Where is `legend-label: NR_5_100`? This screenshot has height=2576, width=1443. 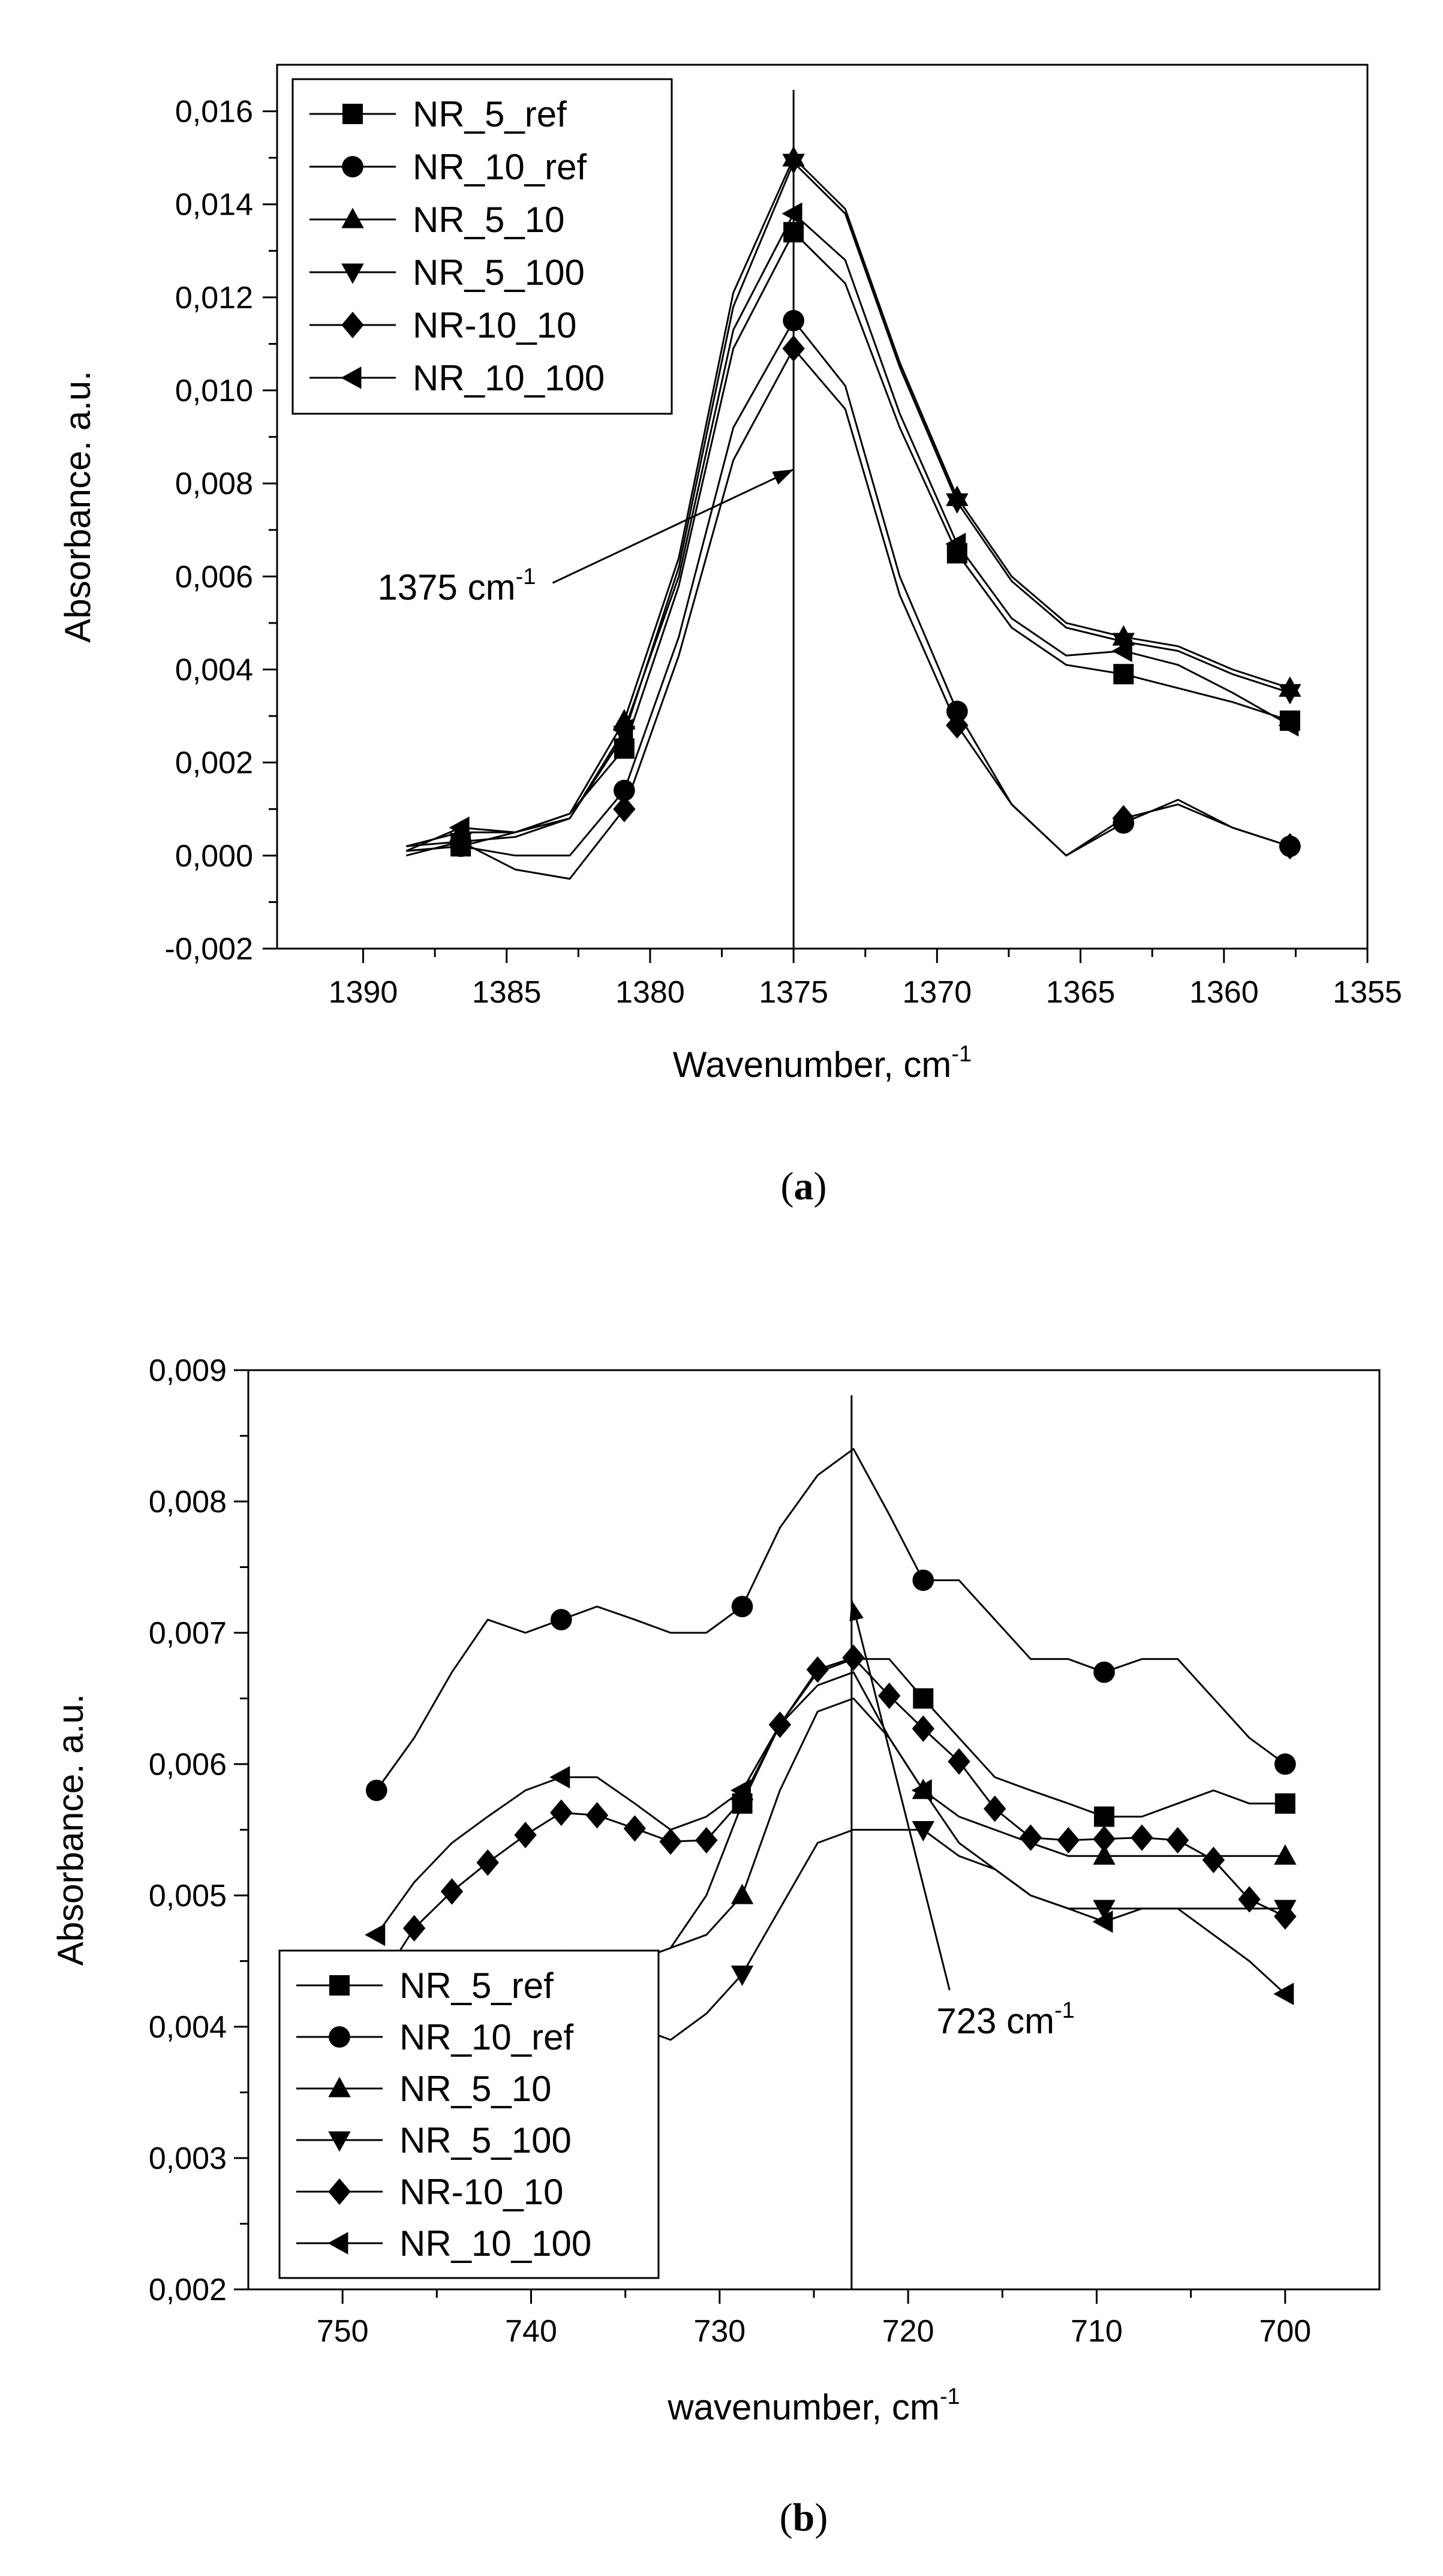
legend-label: NR_5_100 is located at coordinates (485, 2140).